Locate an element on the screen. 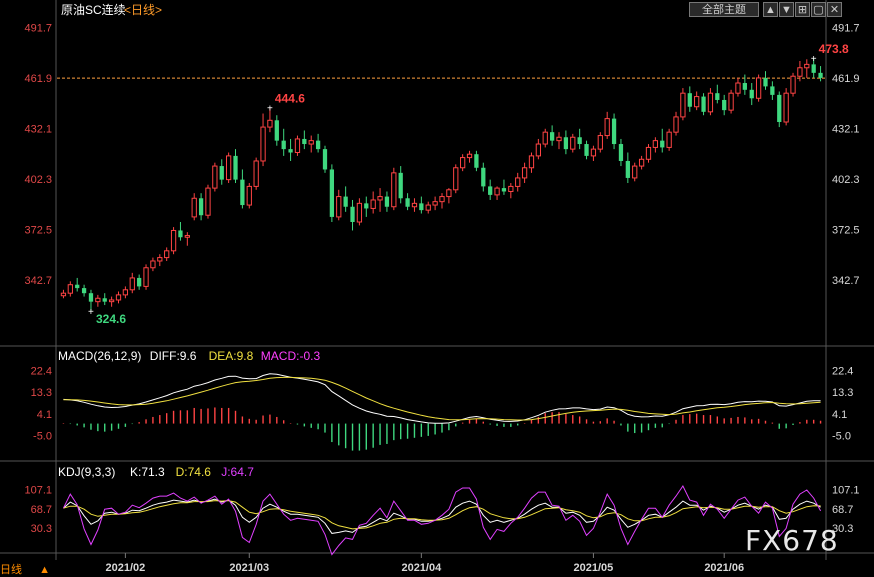 The height and width of the screenshot is (577, 874). watermark-logo: FX678 is located at coordinates (792, 540).